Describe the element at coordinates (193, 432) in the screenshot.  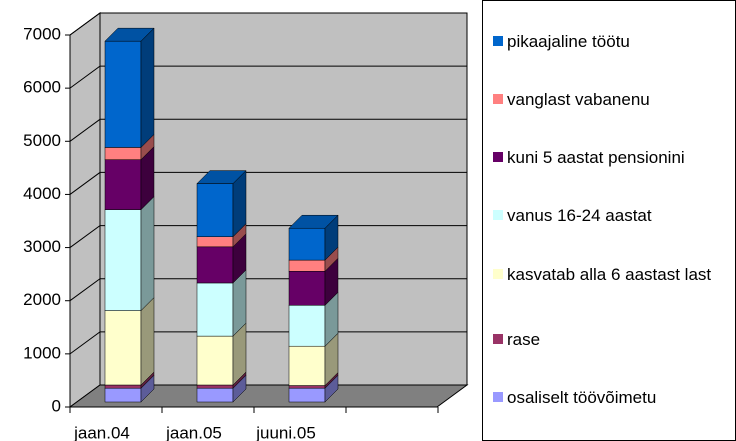
I see `x-tick-label: jaan.05` at that location.